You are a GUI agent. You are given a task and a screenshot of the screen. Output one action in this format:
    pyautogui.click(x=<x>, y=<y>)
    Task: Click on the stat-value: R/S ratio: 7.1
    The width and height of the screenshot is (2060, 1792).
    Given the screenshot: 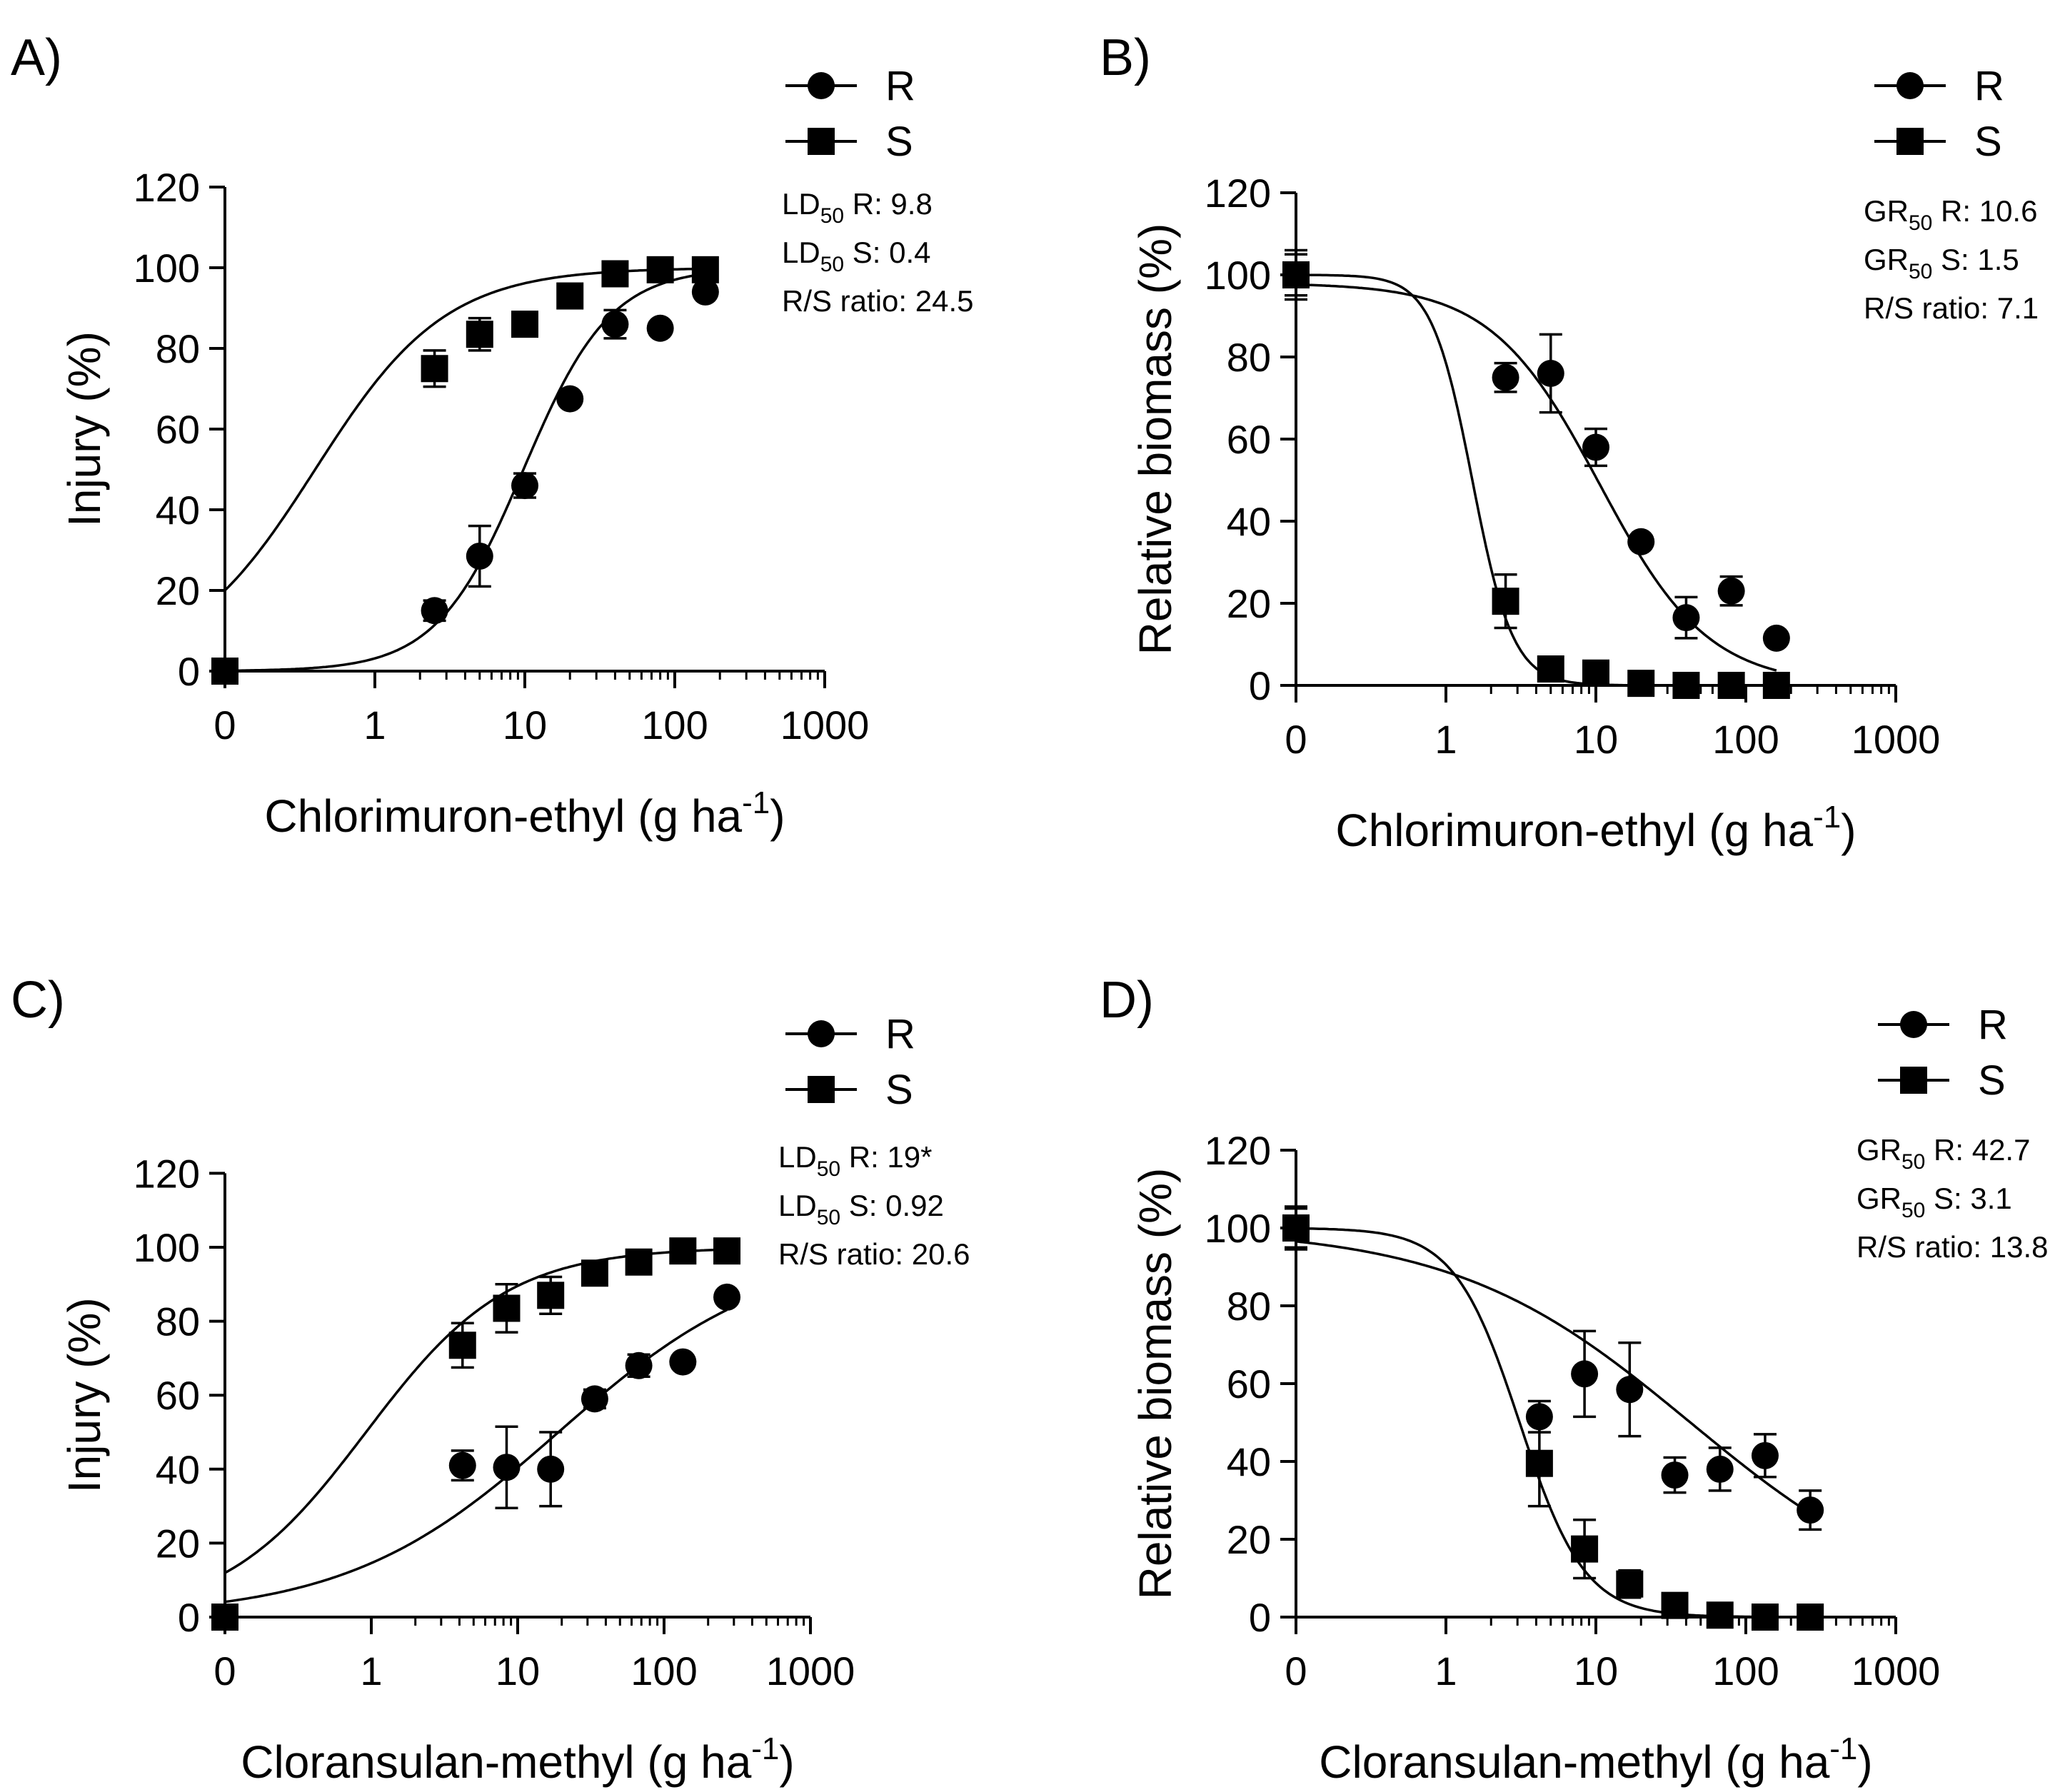 What is the action you would take?
    pyautogui.click(x=1951, y=308)
    